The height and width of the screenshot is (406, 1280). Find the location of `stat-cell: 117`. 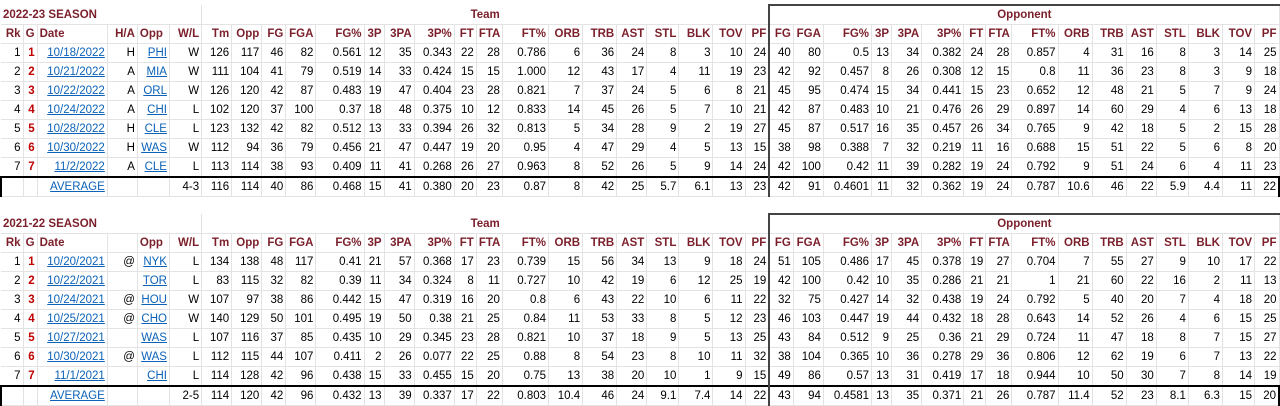

stat-cell: 117 is located at coordinates (247, 53).